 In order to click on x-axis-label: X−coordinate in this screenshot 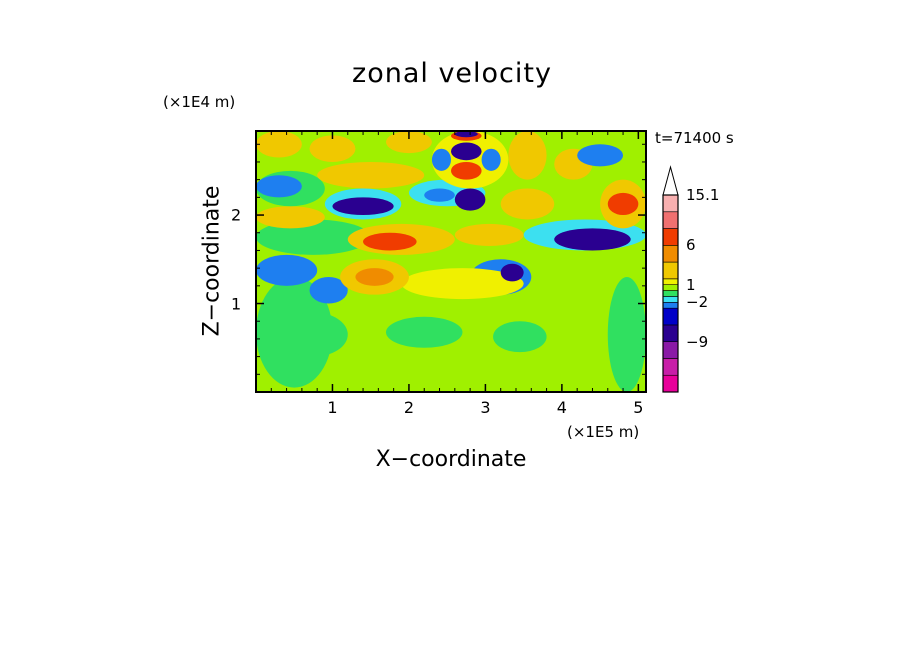, I will do `click(451, 459)`.